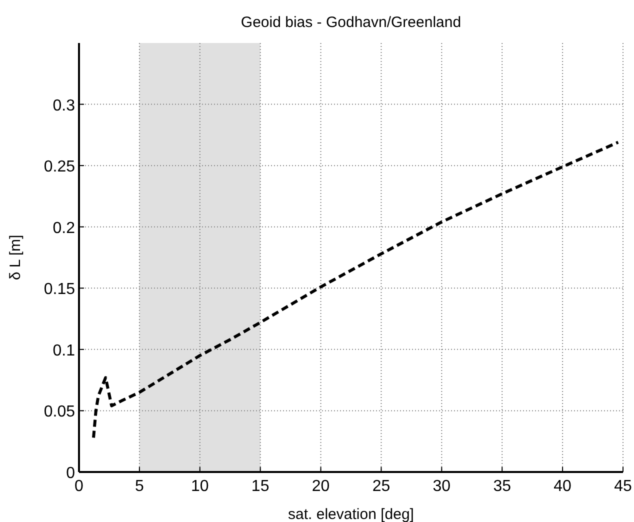 The width and height of the screenshot is (634, 522). Describe the element at coordinates (199, 486) in the screenshot. I see `x-tick-label: 10` at that location.